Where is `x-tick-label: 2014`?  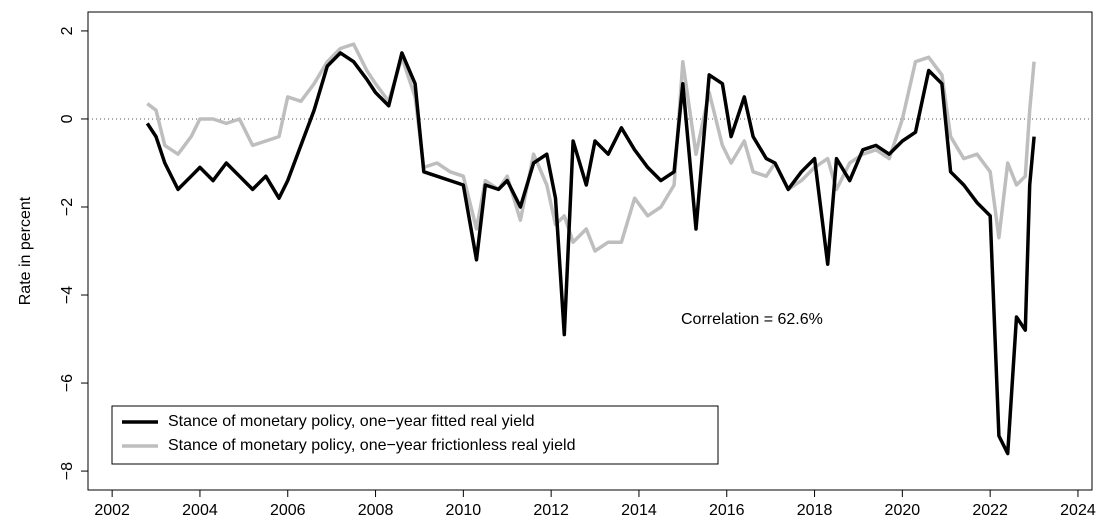 x-tick-label: 2014 is located at coordinates (639, 510).